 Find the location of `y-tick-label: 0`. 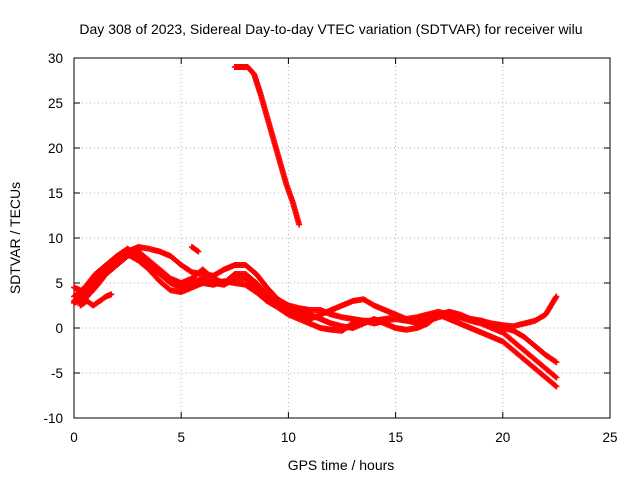

y-tick-label: 0 is located at coordinates (59, 328).